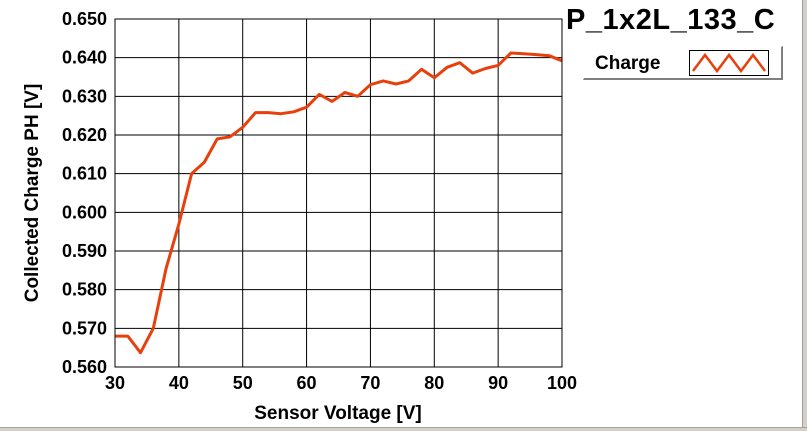  I want to click on x-tick-label: 60, so click(307, 383).